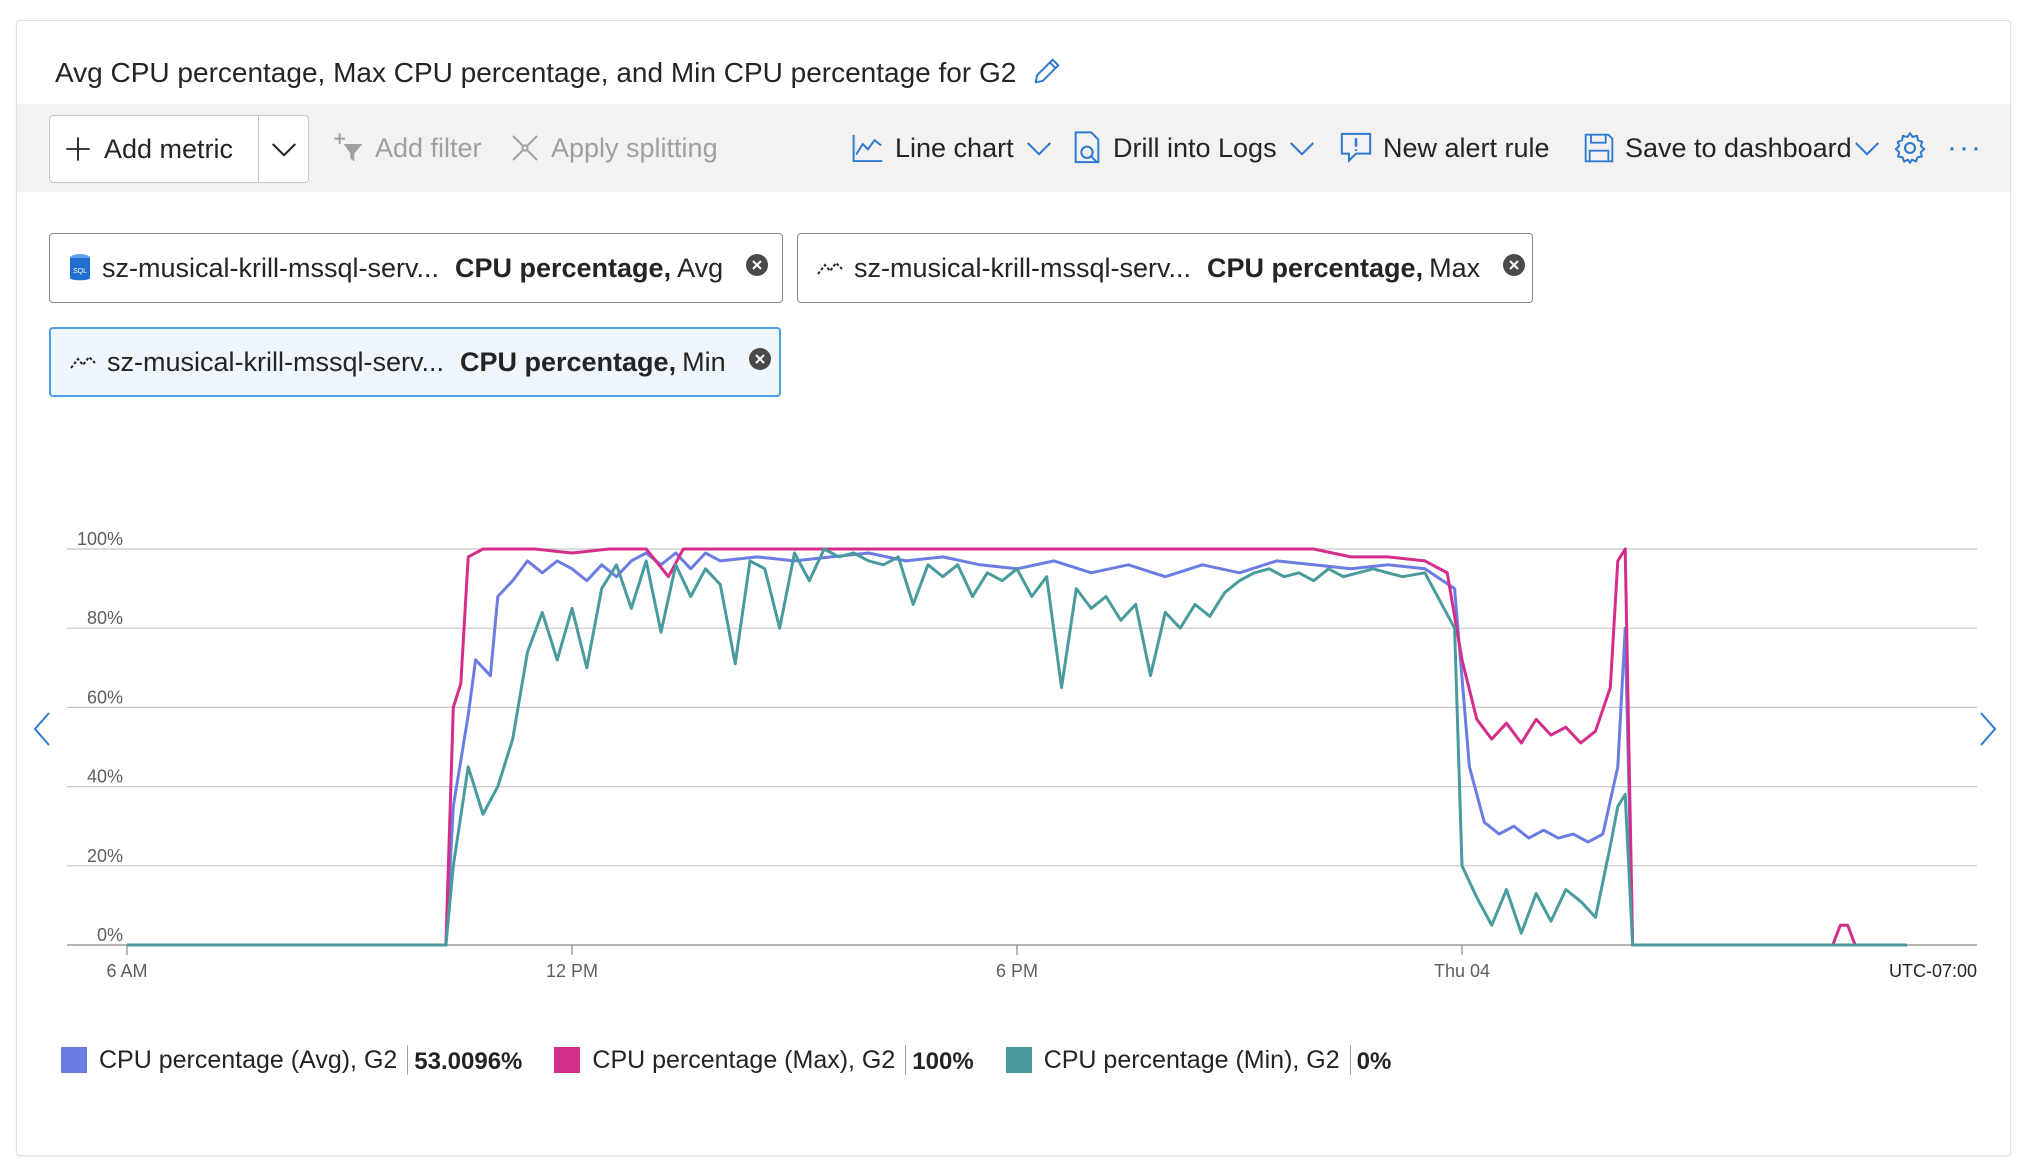  Describe the element at coordinates (1087, 147) in the screenshot. I see `logs-icon` at that location.